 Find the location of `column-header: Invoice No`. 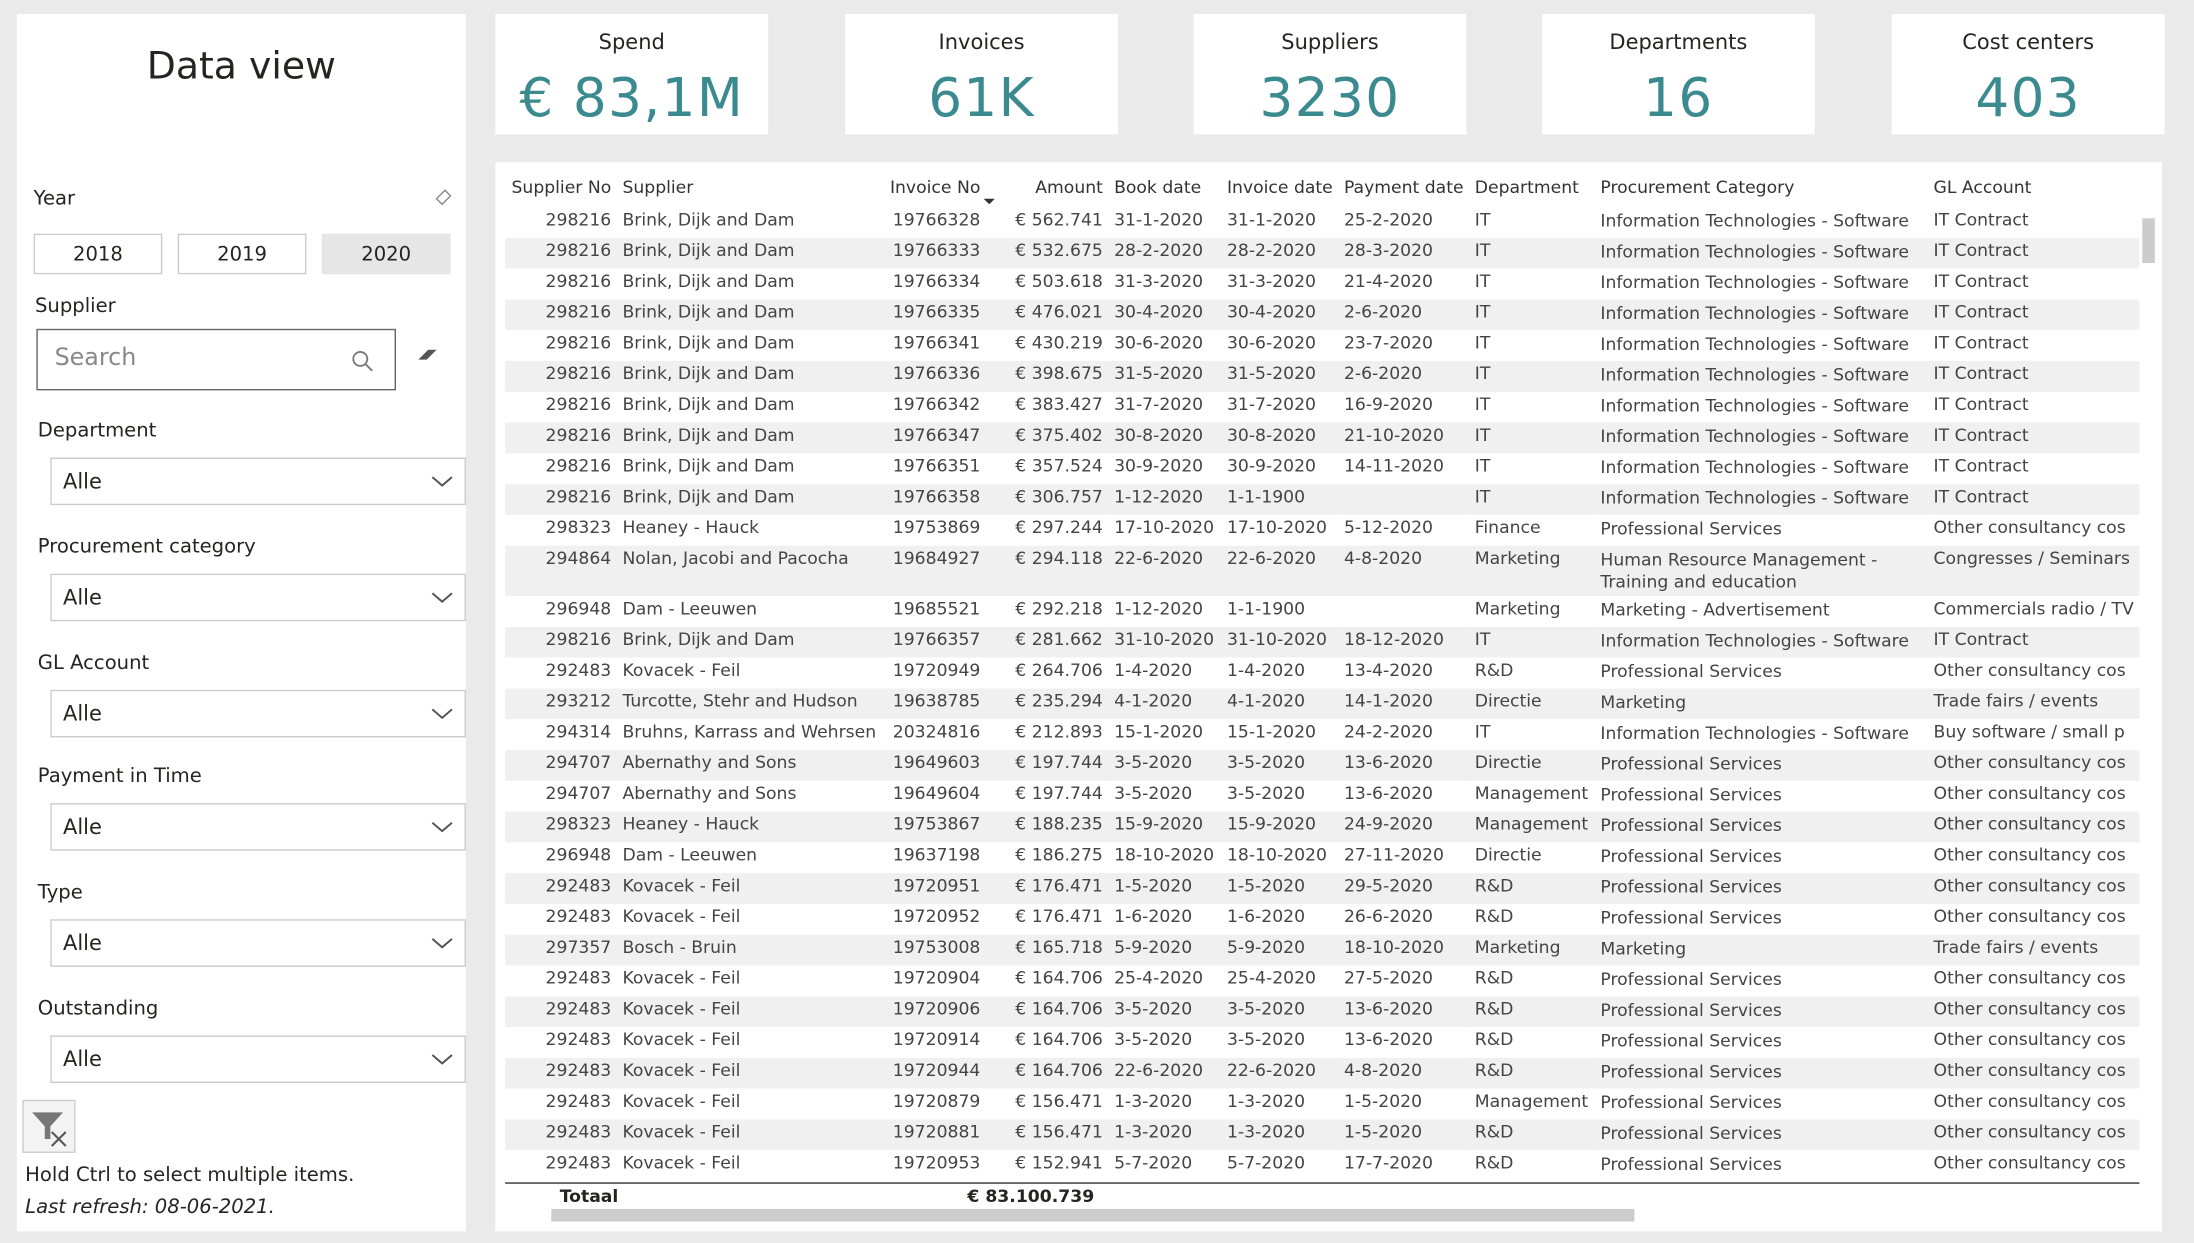

column-header: Invoice No is located at coordinates (935, 187).